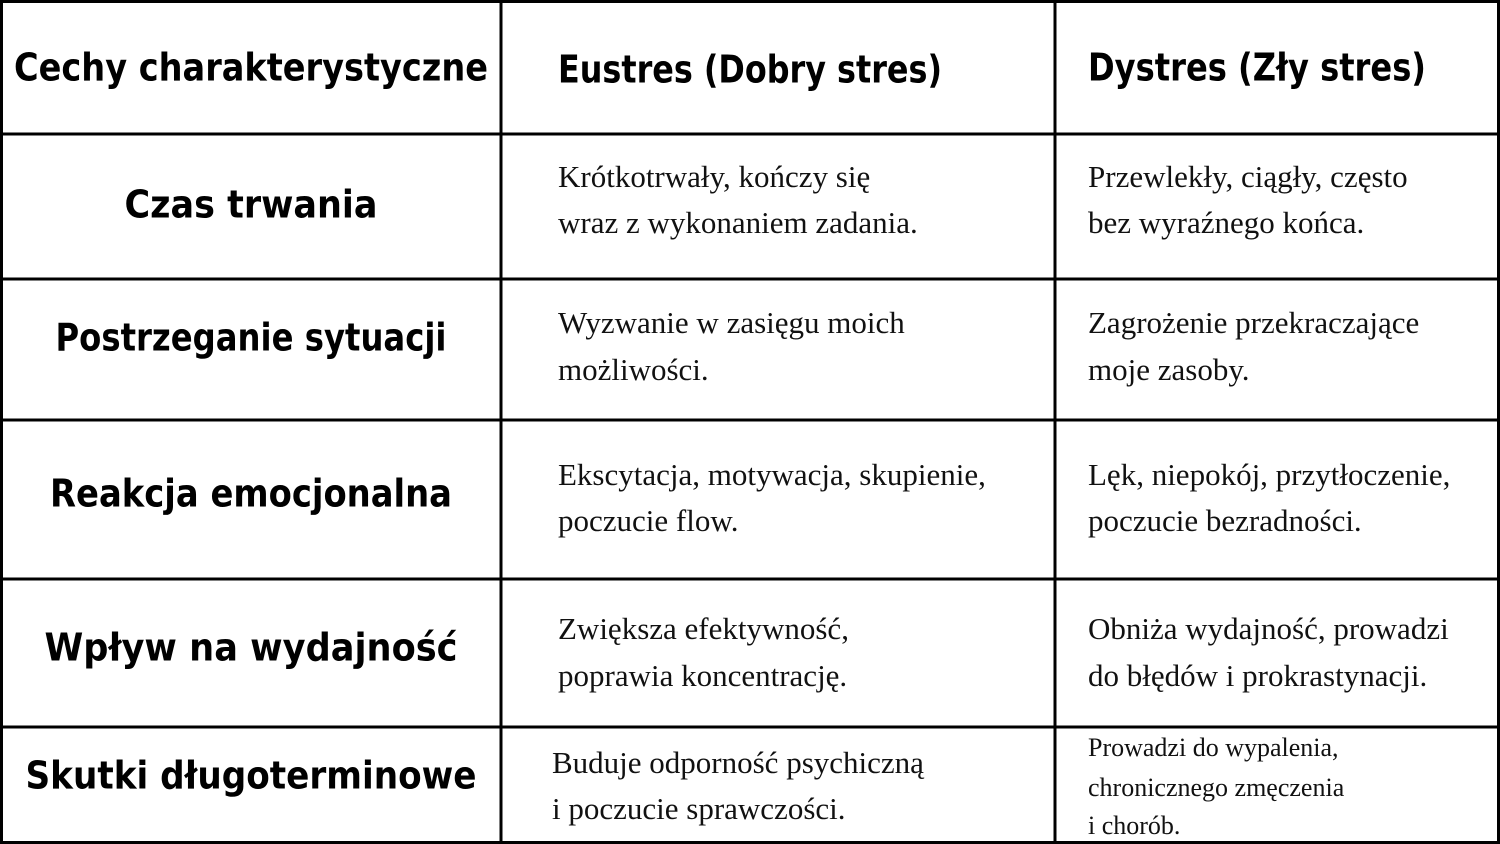 This screenshot has width=1500, height=844. I want to click on dystres-text: Zagrożenie przekraczające, so click(1253, 322).